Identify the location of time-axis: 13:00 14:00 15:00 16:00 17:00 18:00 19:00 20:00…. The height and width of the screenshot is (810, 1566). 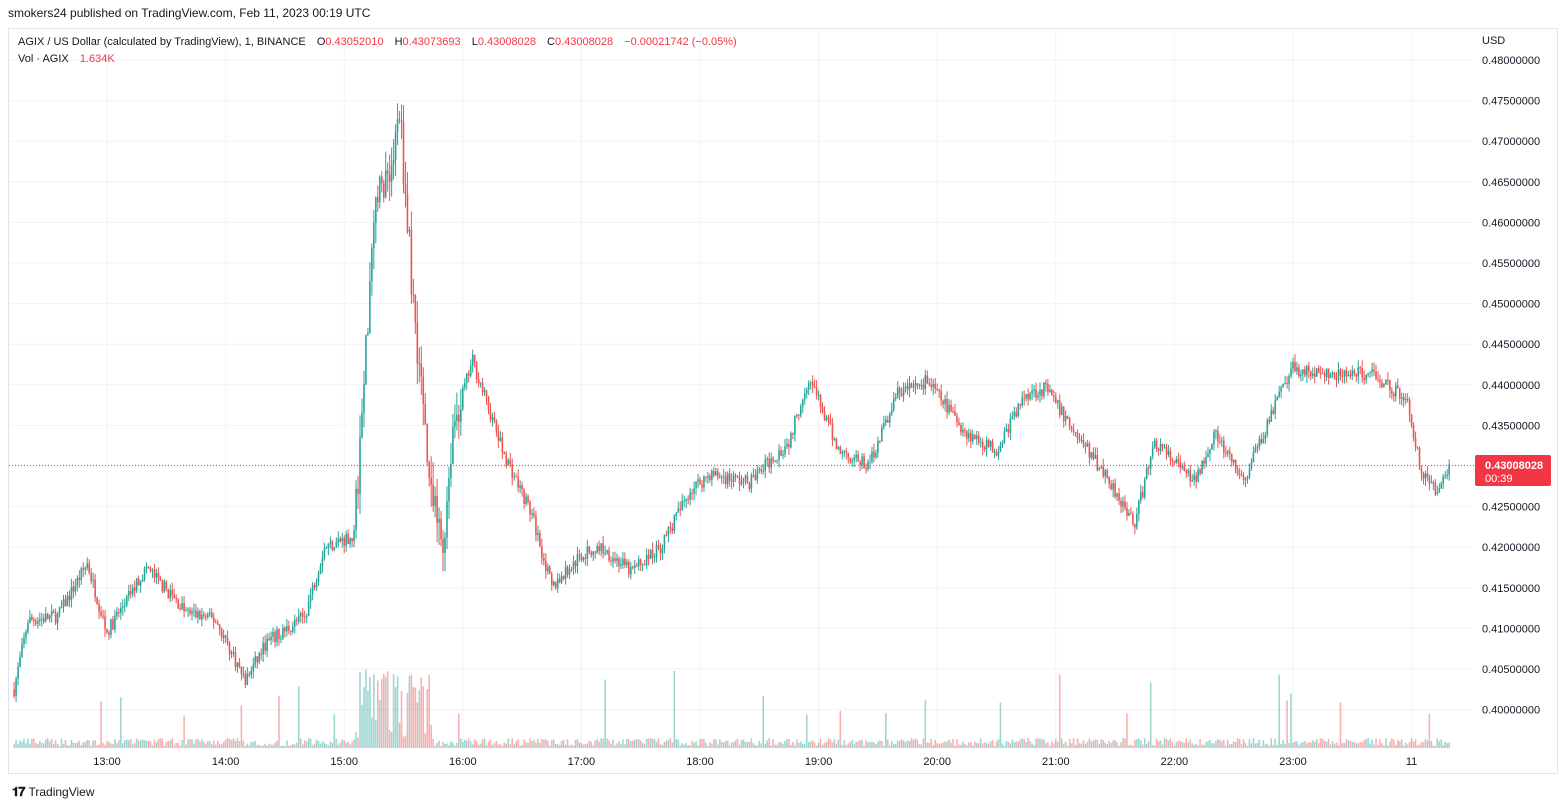
(755, 762).